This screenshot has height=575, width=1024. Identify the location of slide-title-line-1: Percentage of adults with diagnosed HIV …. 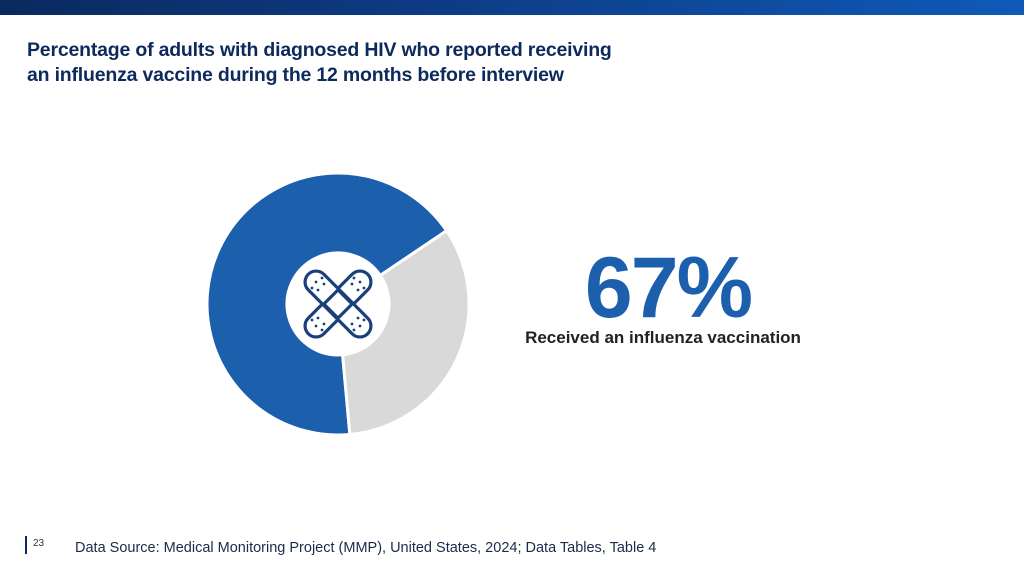
(319, 50).